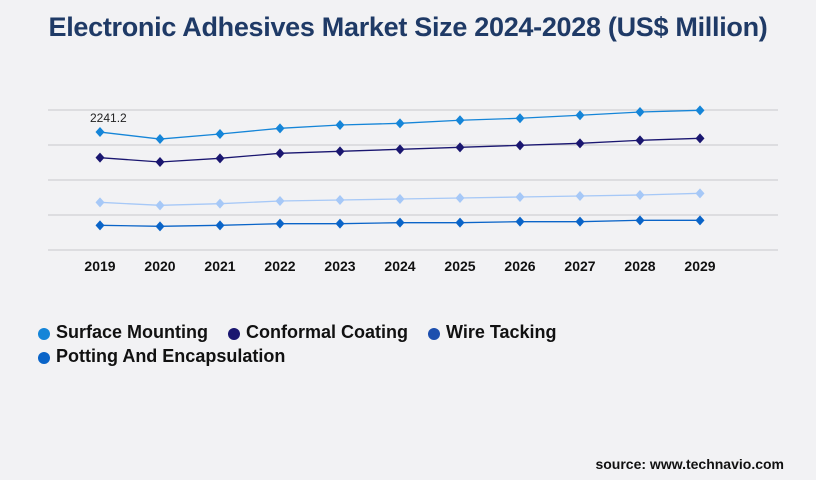 The image size is (816, 480). Describe the element at coordinates (327, 331) in the screenshot. I see `legend-label: Conformal Coating` at that location.